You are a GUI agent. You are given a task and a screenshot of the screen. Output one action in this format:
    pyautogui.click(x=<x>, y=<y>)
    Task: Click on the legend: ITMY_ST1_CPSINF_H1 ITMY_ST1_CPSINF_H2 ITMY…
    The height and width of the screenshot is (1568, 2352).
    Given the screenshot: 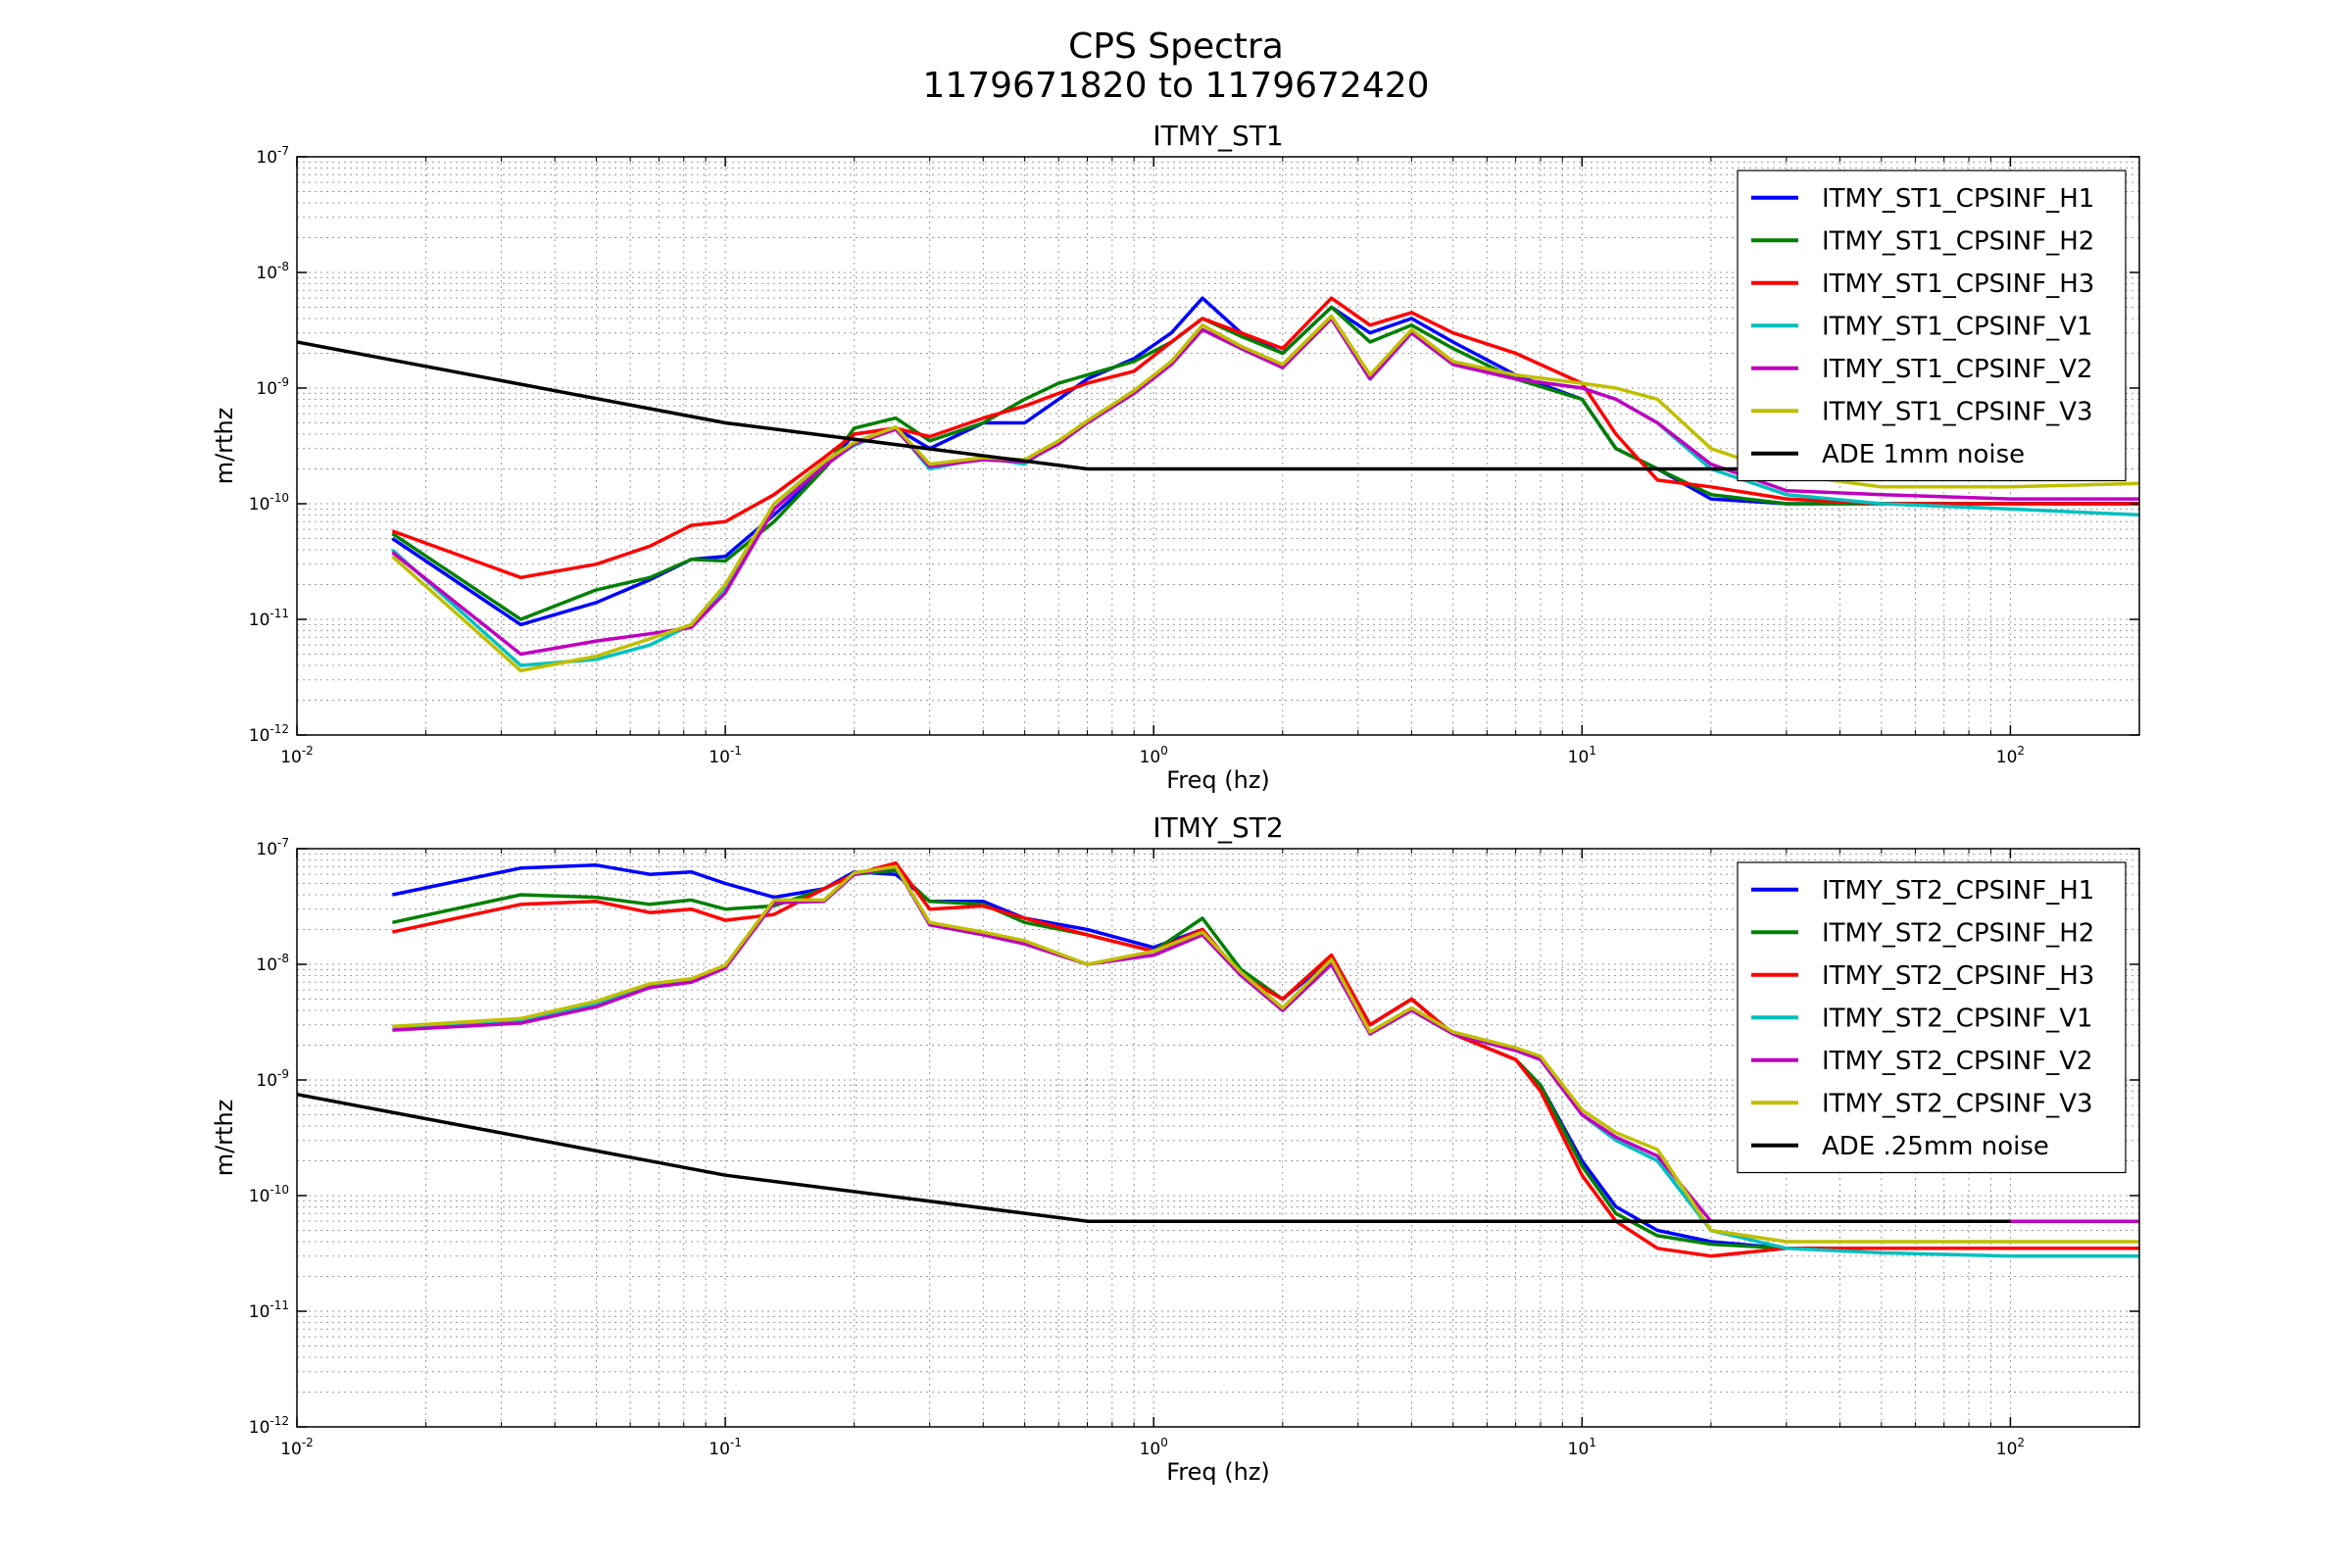 What is the action you would take?
    pyautogui.click(x=1932, y=326)
    